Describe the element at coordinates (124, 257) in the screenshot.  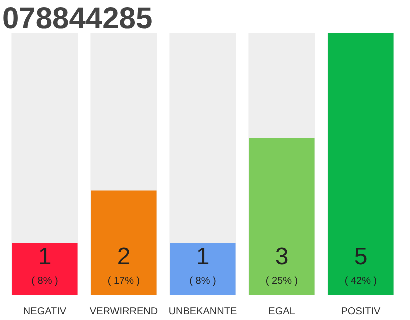
I see `data-label: 2` at that location.